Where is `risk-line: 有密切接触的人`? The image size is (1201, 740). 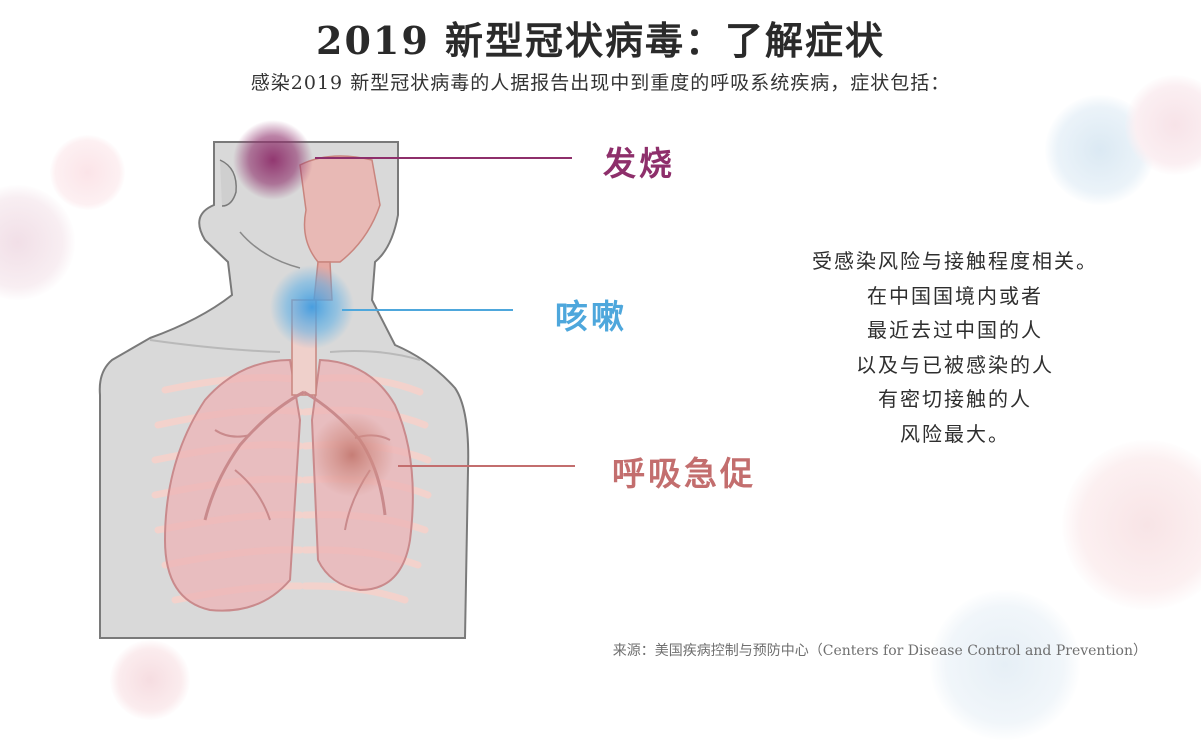
risk-line: 有密切接触的人 is located at coordinates (955, 399).